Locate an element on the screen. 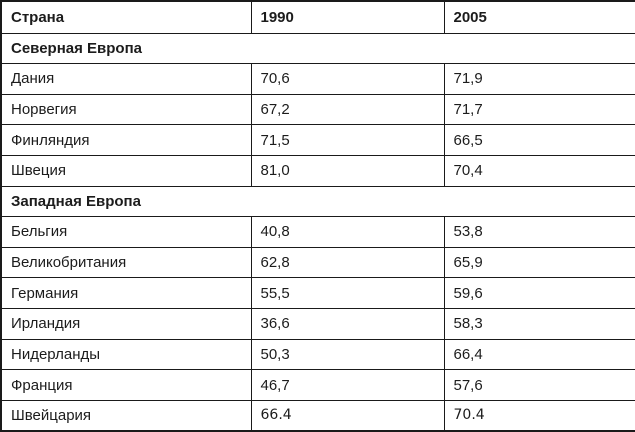  table-row-denmark: Дания 70,6 71,9 is located at coordinates (317, 79).